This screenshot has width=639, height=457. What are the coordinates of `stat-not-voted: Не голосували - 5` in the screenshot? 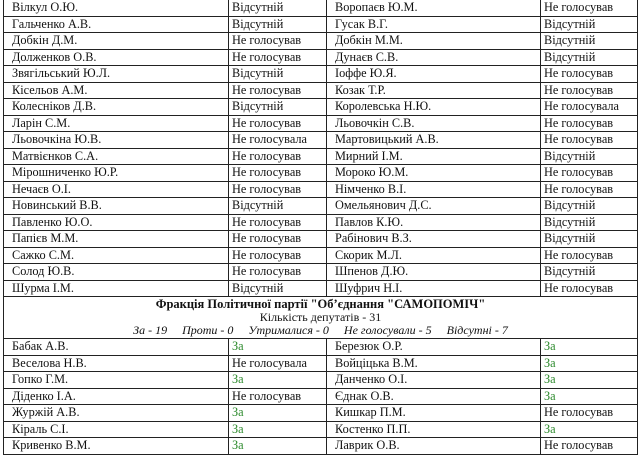 It's located at (387, 330).